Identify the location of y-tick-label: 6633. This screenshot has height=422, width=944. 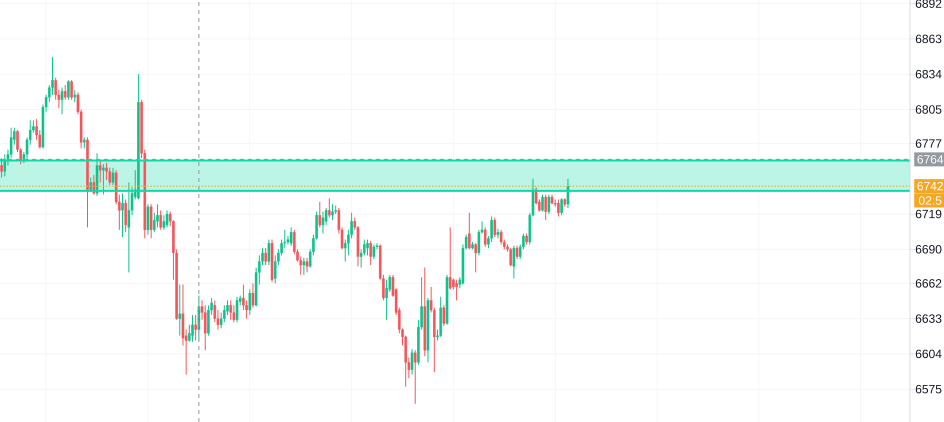
(929, 318).